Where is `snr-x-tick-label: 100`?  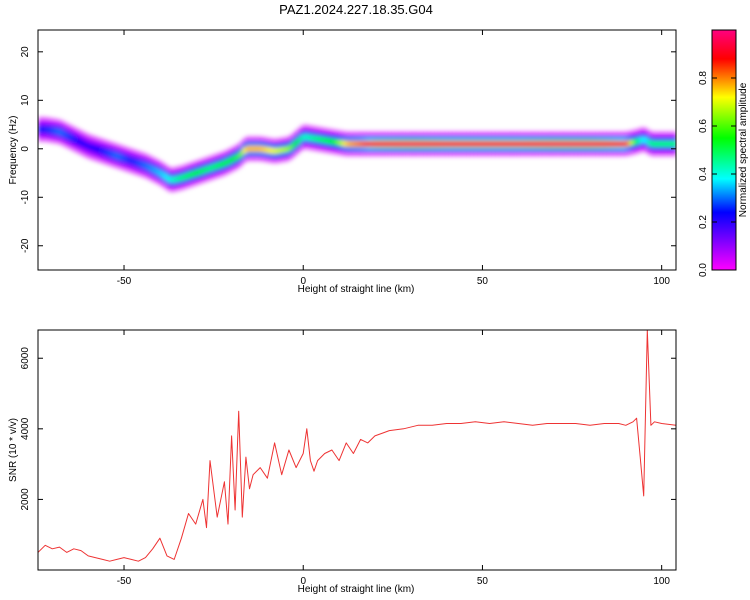
snr-x-tick-label: 100 is located at coordinates (661, 581).